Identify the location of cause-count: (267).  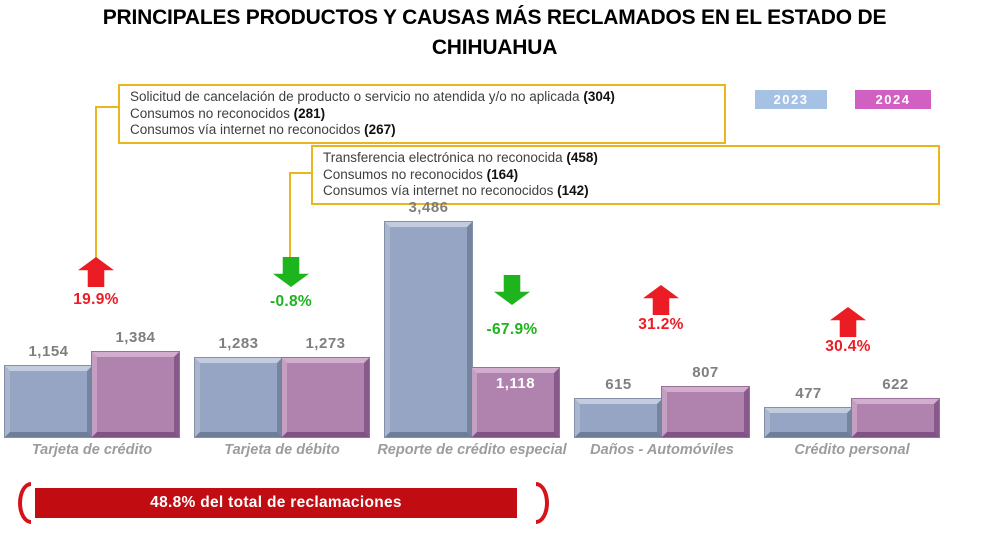
(380, 129).